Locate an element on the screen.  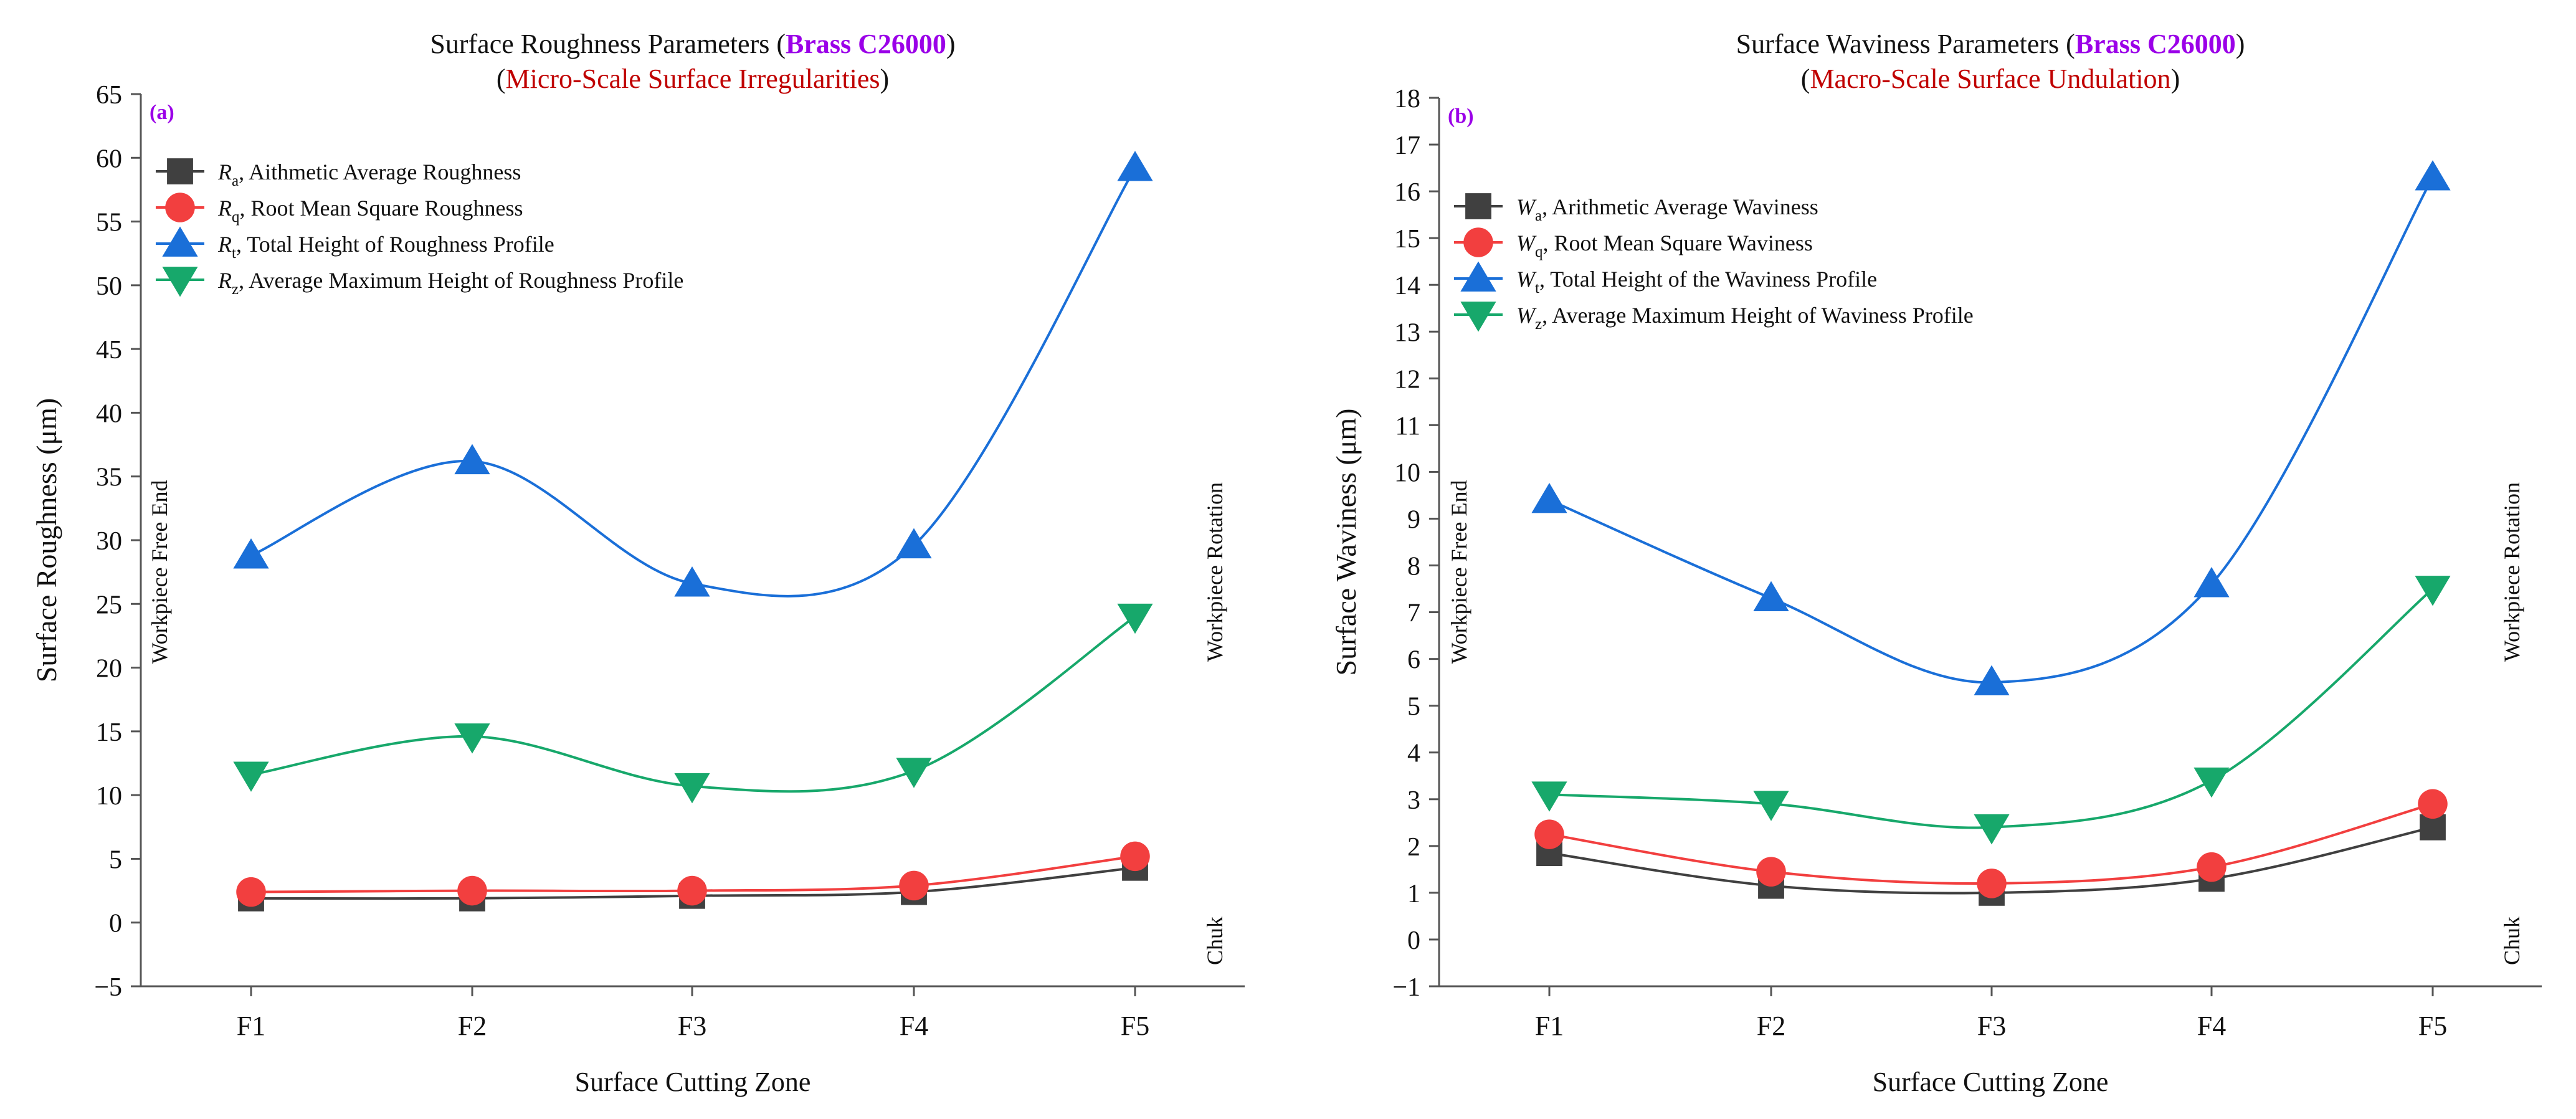
legend-label: Wt, Total Height of the Waviness Profile is located at coordinates (1697, 282).